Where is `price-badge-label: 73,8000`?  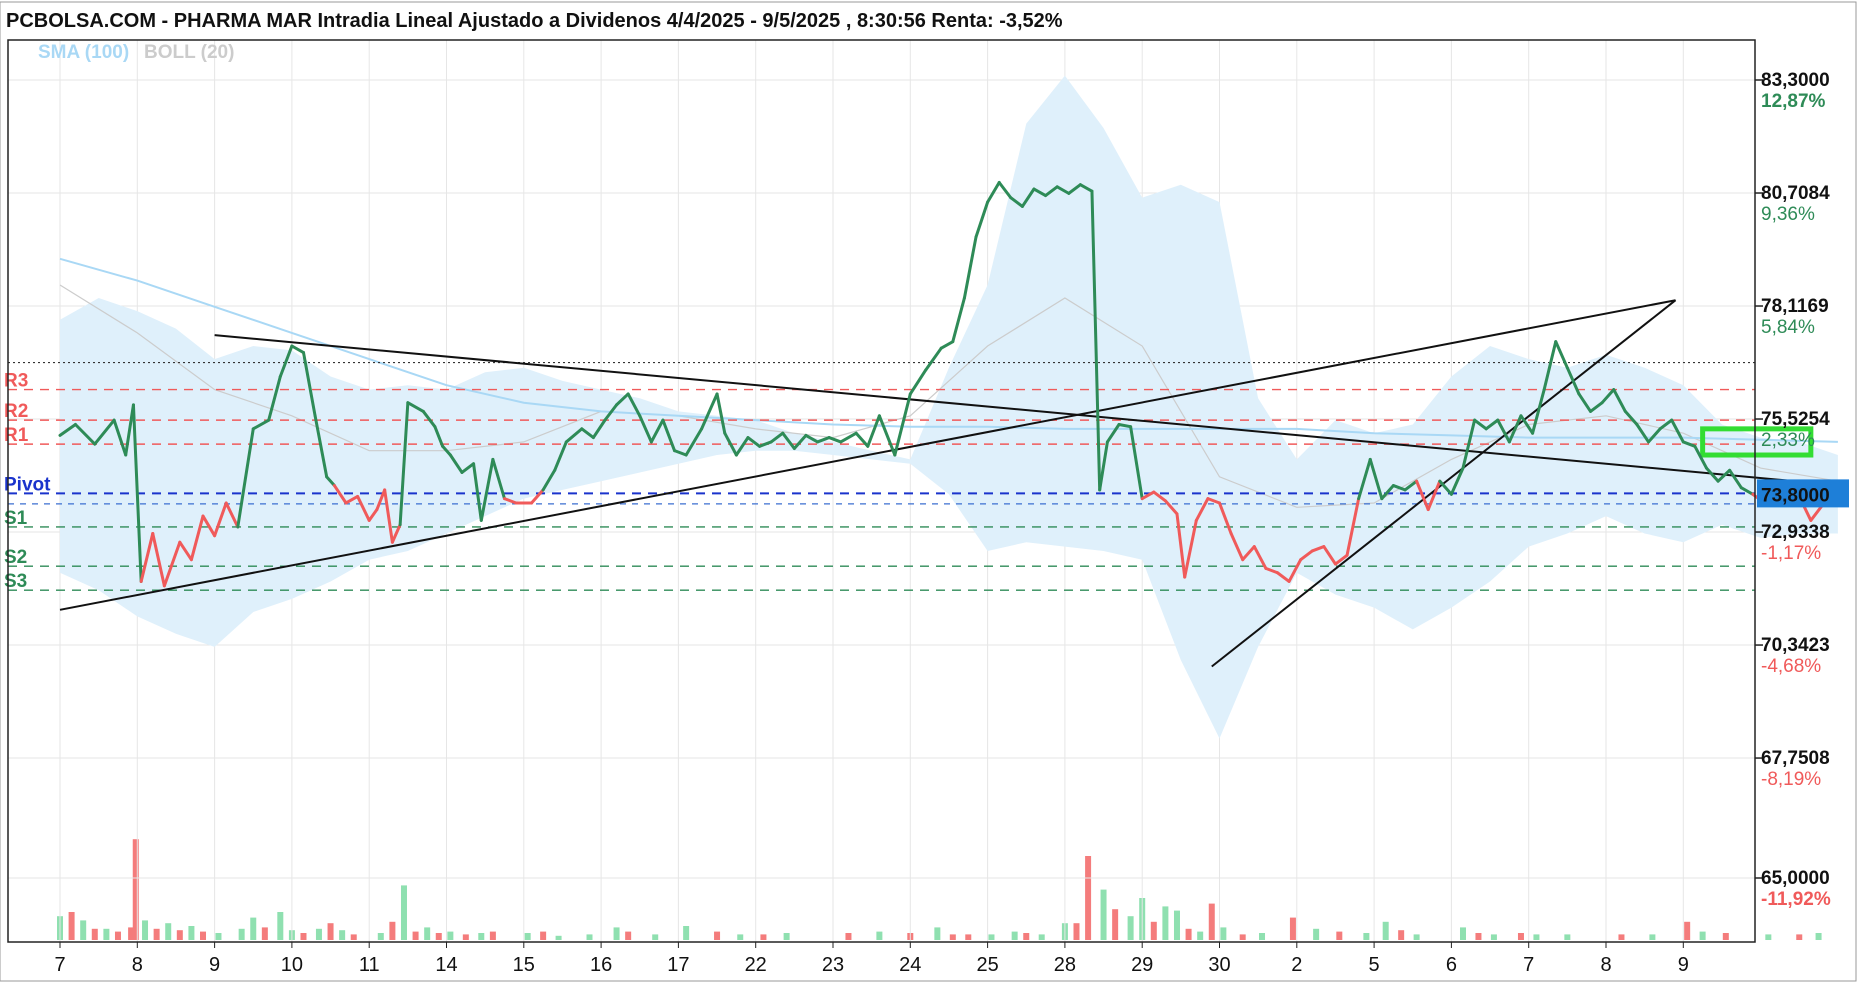 price-badge-label: 73,8000 is located at coordinates (1795, 495).